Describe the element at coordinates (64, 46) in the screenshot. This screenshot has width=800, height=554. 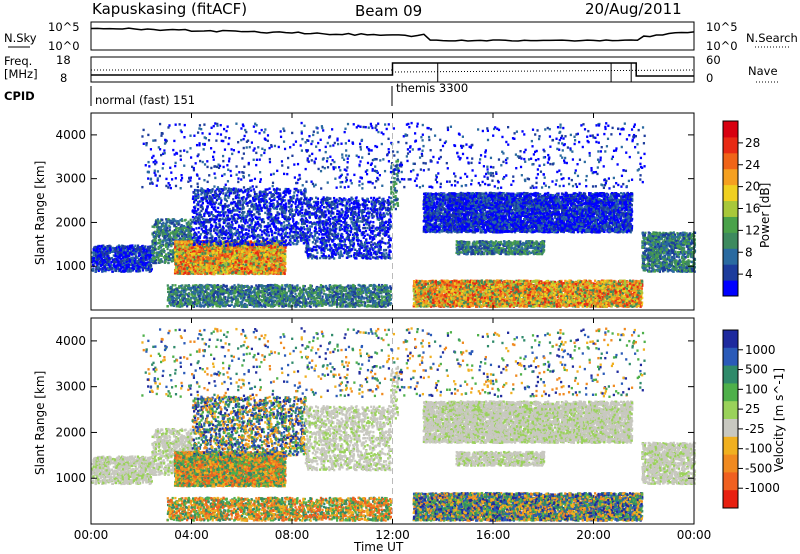
I see `noise-left-tick-bottom: 10^0` at that location.